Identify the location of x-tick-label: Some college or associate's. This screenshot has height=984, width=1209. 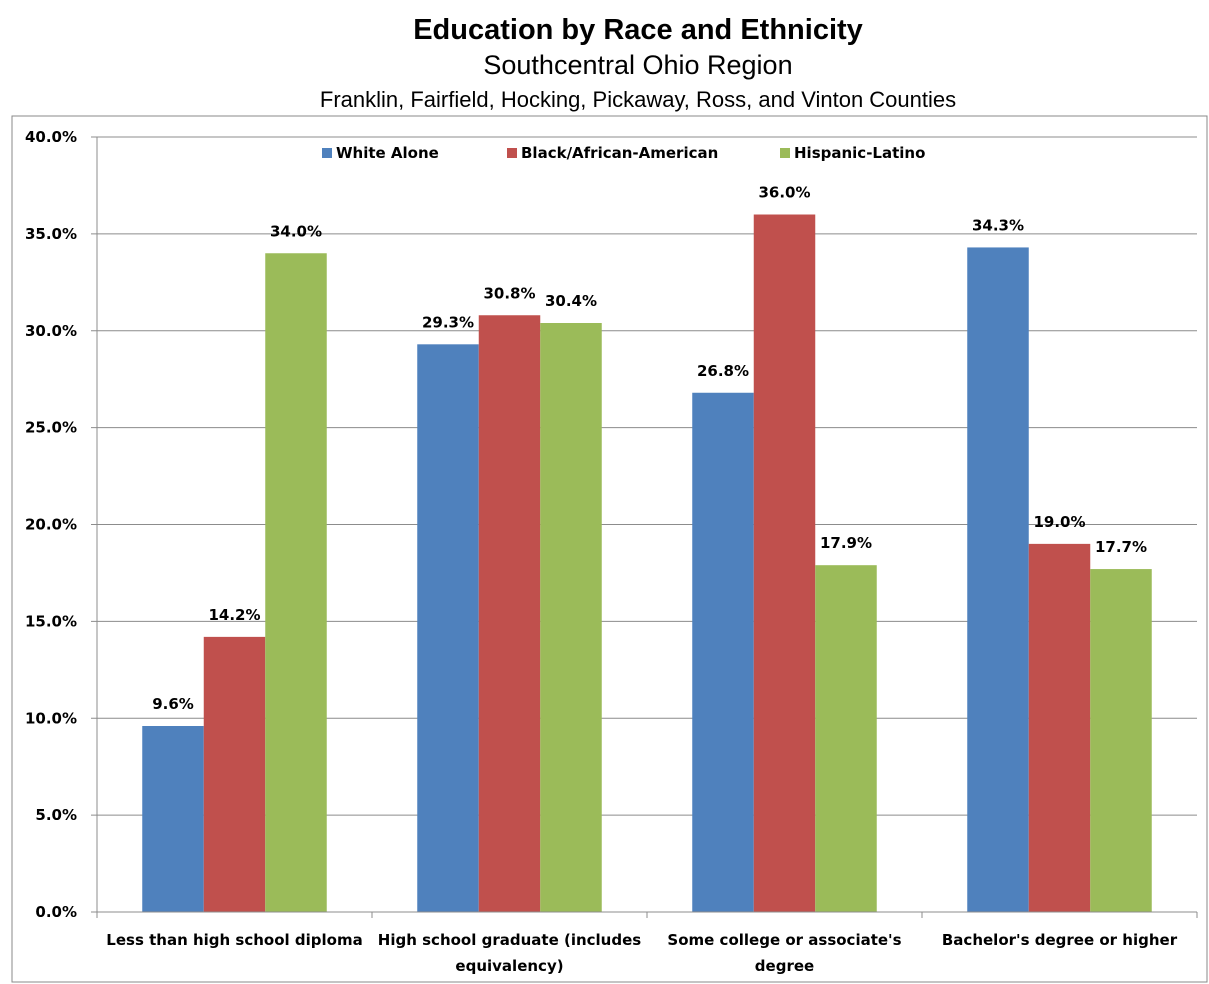
(784, 940).